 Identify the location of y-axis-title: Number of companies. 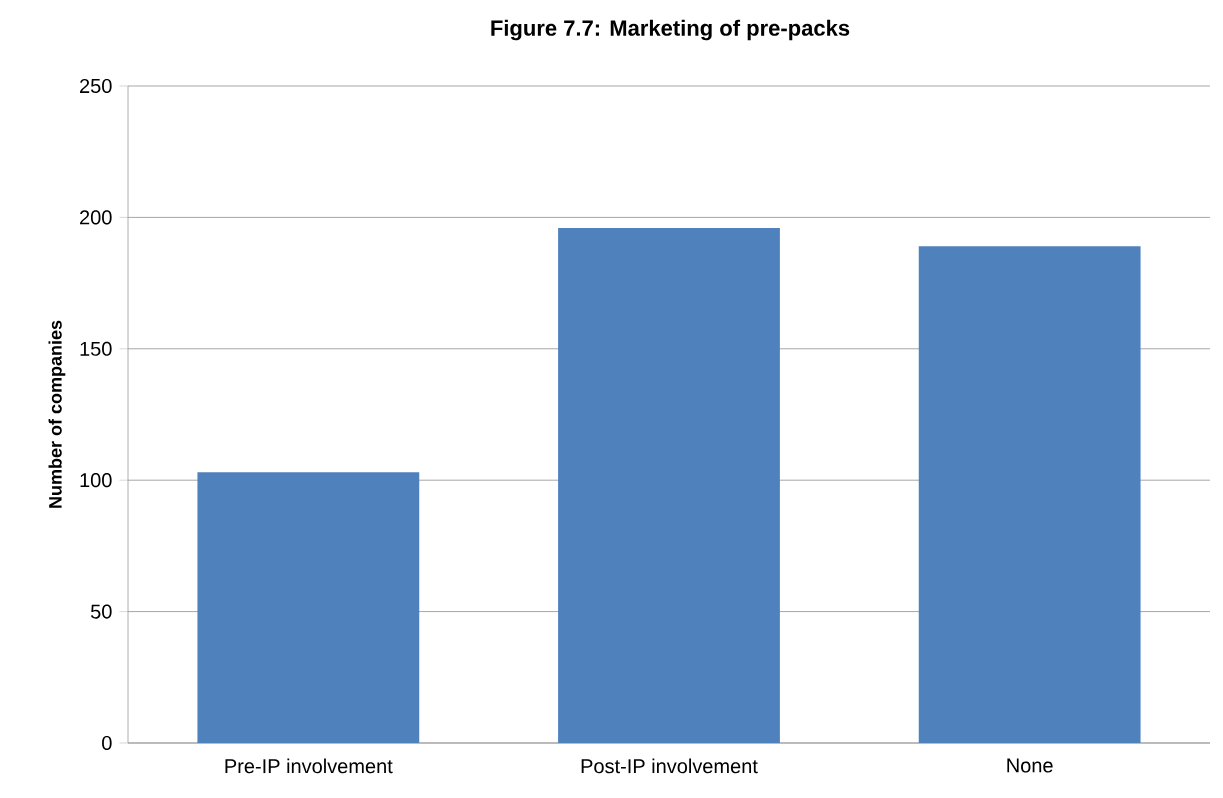
(57, 414).